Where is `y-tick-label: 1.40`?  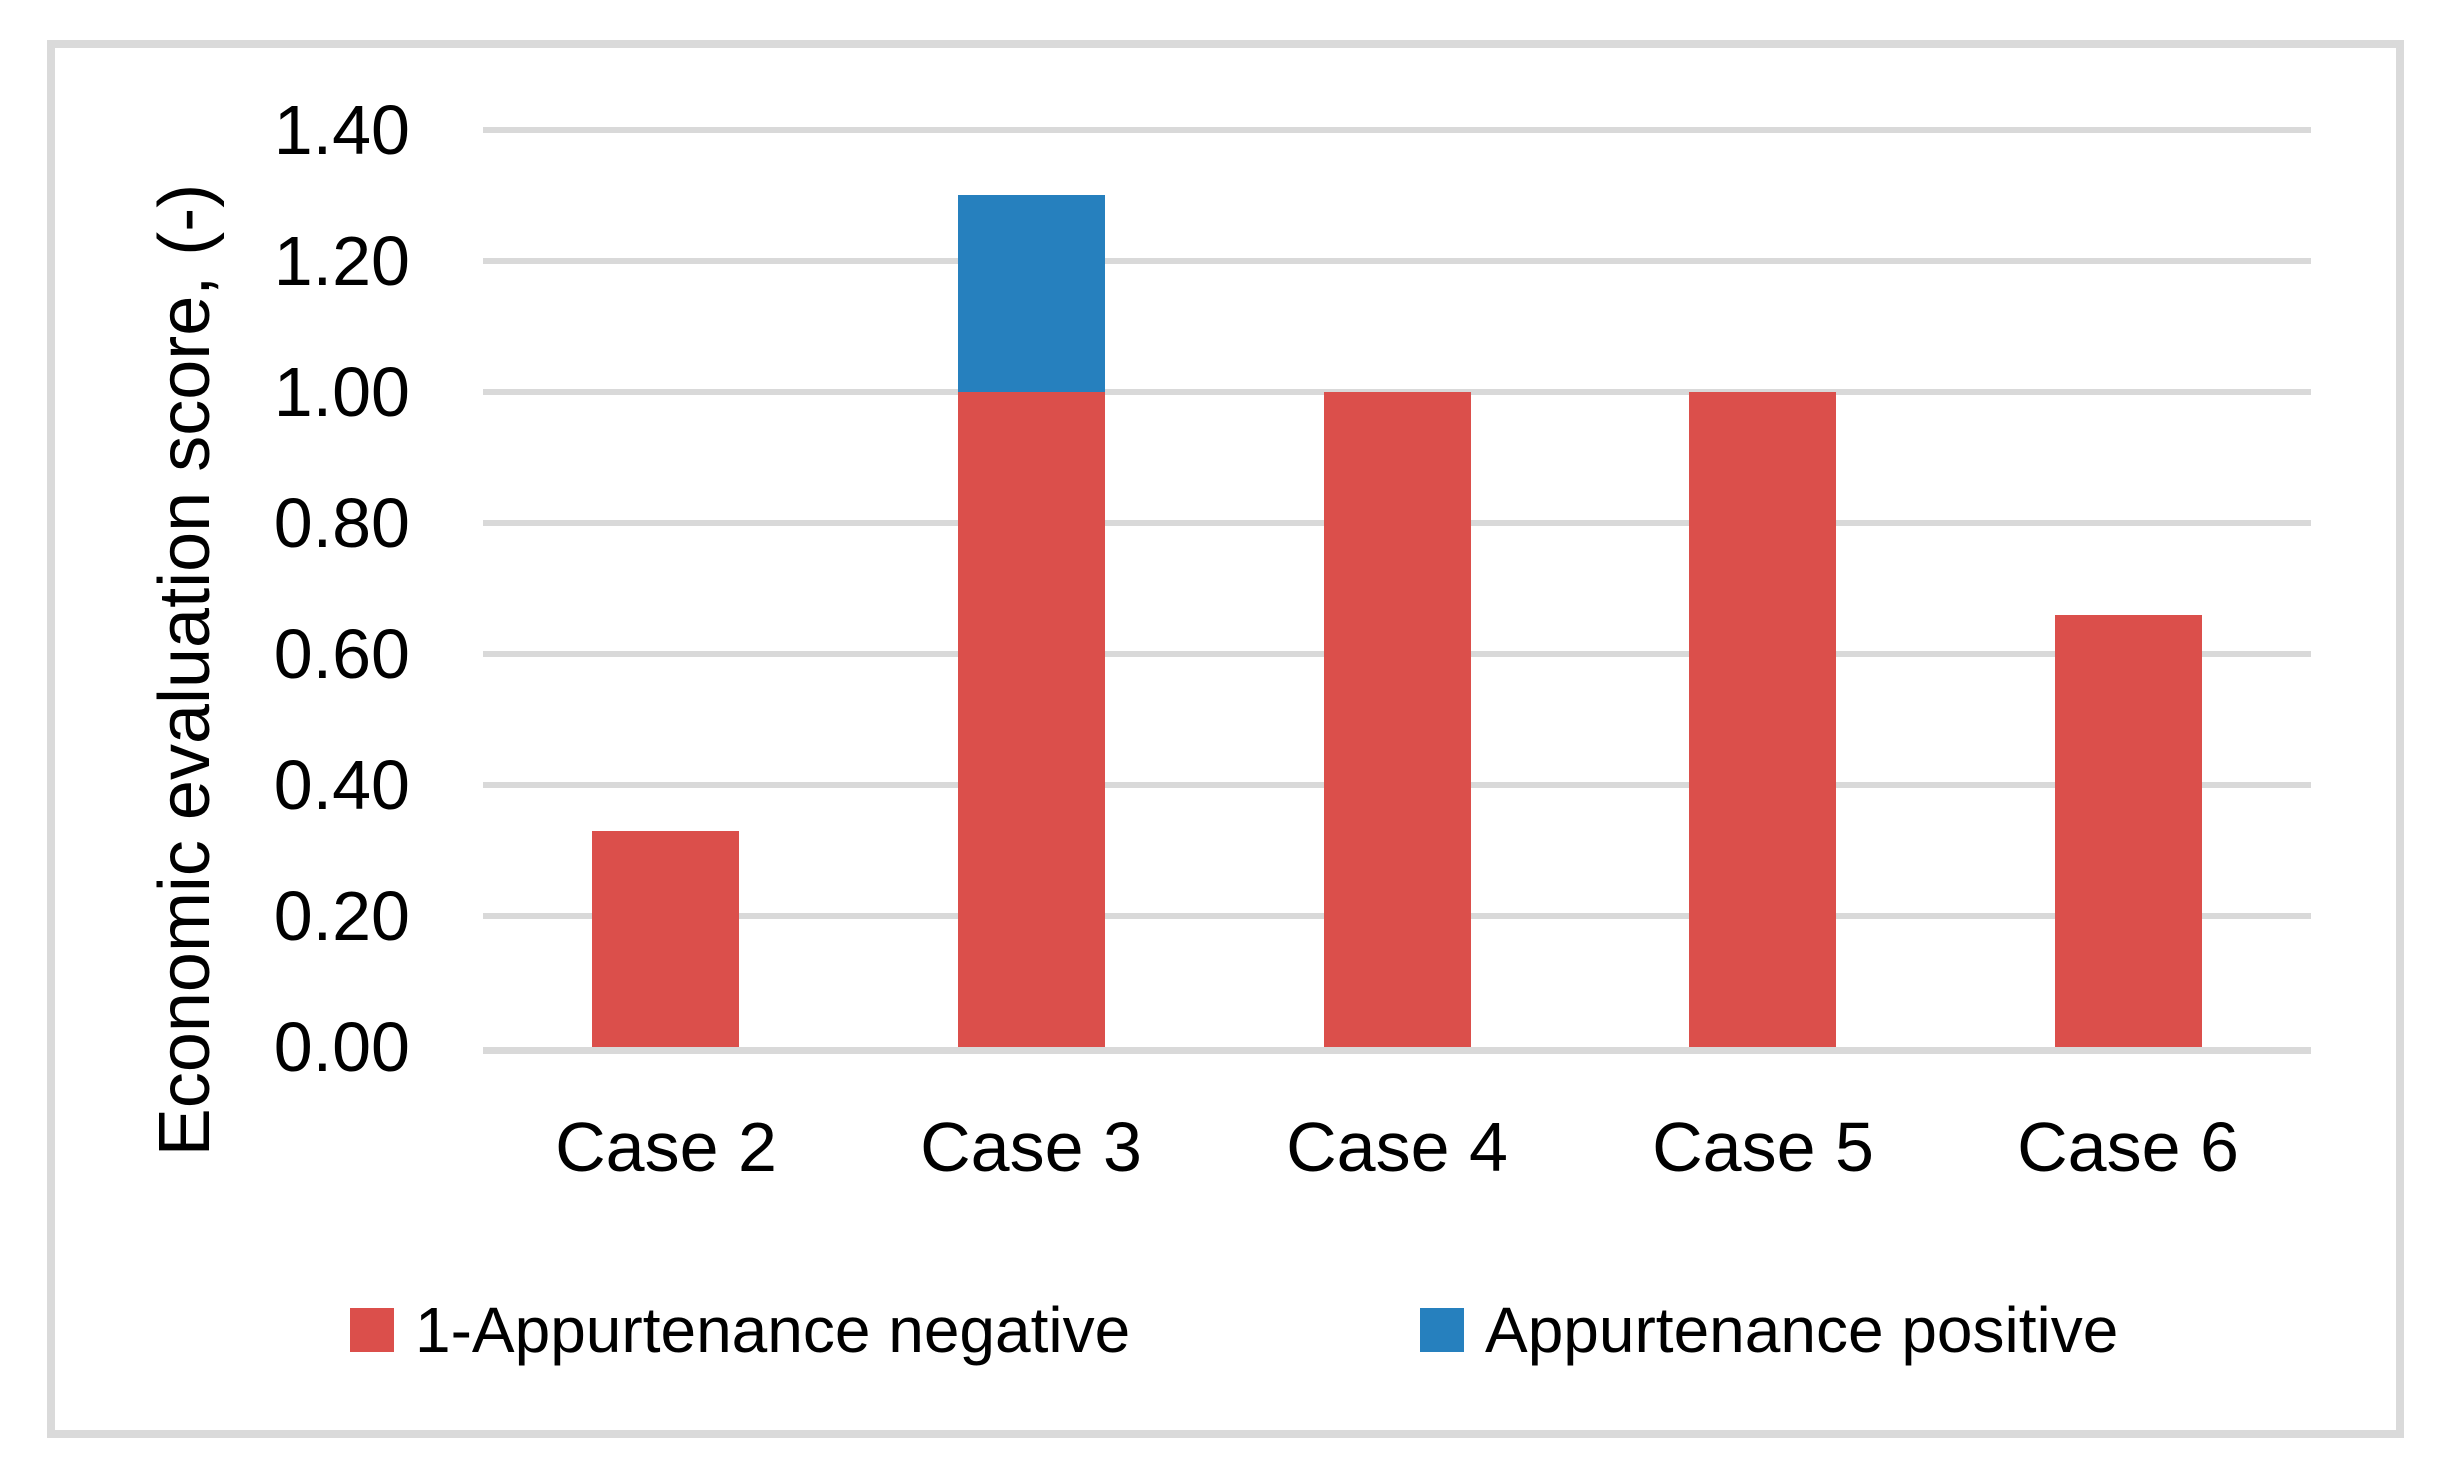 y-tick-label: 1.40 is located at coordinates (341, 130).